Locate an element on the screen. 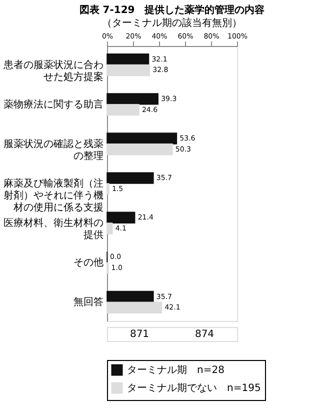 The image size is (320, 414). chart-title: 図表 7-129 提供した薬学的管理の内容 is located at coordinates (172, 10).